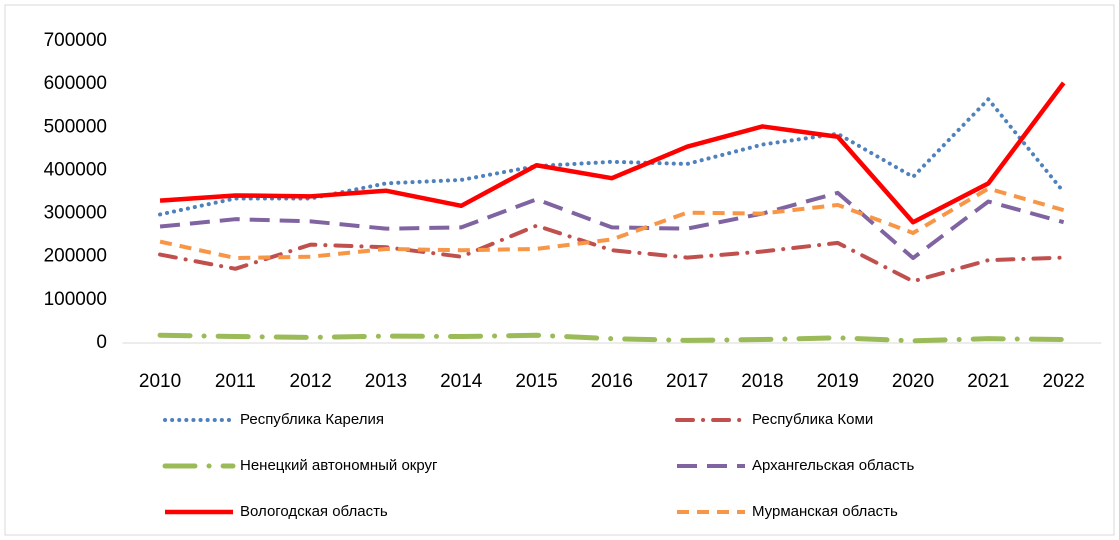 Image resolution: width=1119 pixels, height=540 pixels. What do you see at coordinates (75, 40) in the screenshot?
I see `y-tick-label: 700000` at bounding box center [75, 40].